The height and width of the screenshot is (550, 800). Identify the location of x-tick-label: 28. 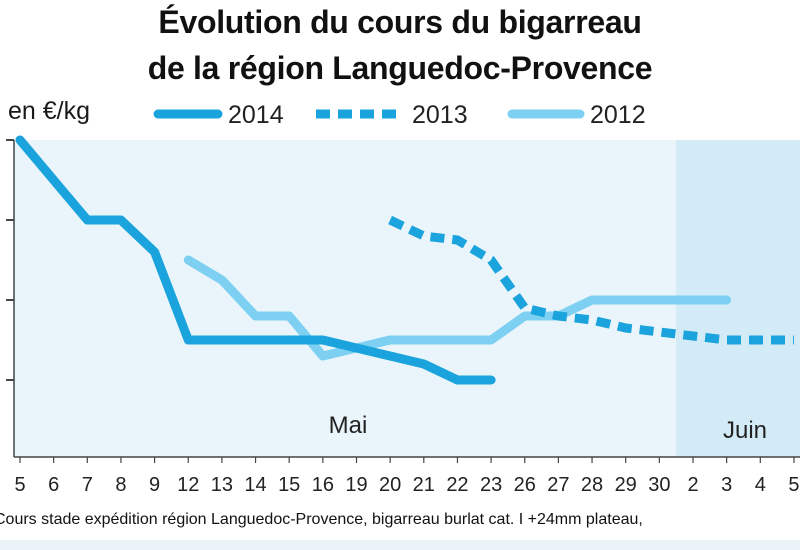
(592, 485).